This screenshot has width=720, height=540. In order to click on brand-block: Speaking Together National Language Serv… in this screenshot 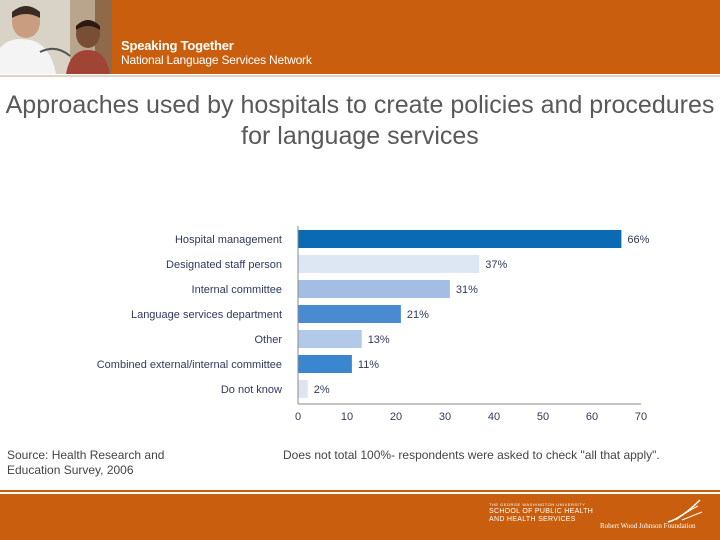, I will do `click(216, 53)`.